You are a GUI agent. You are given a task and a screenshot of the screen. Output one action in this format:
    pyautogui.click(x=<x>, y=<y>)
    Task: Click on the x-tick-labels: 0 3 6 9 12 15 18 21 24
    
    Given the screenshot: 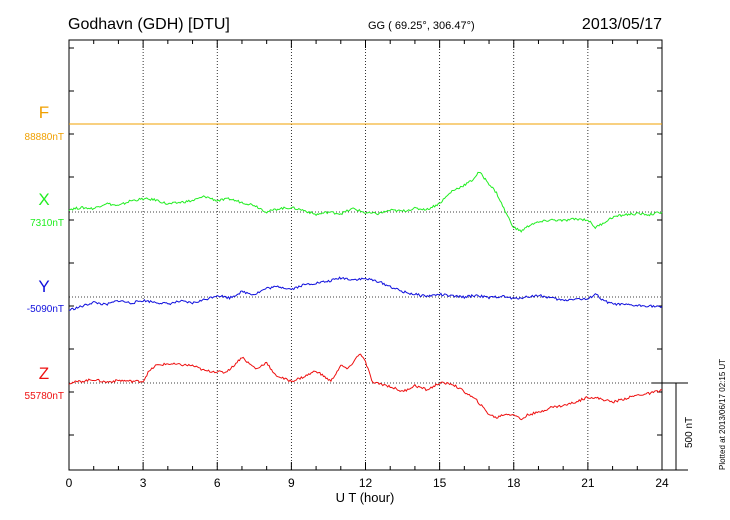 What is the action you would take?
    pyautogui.click(x=367, y=483)
    